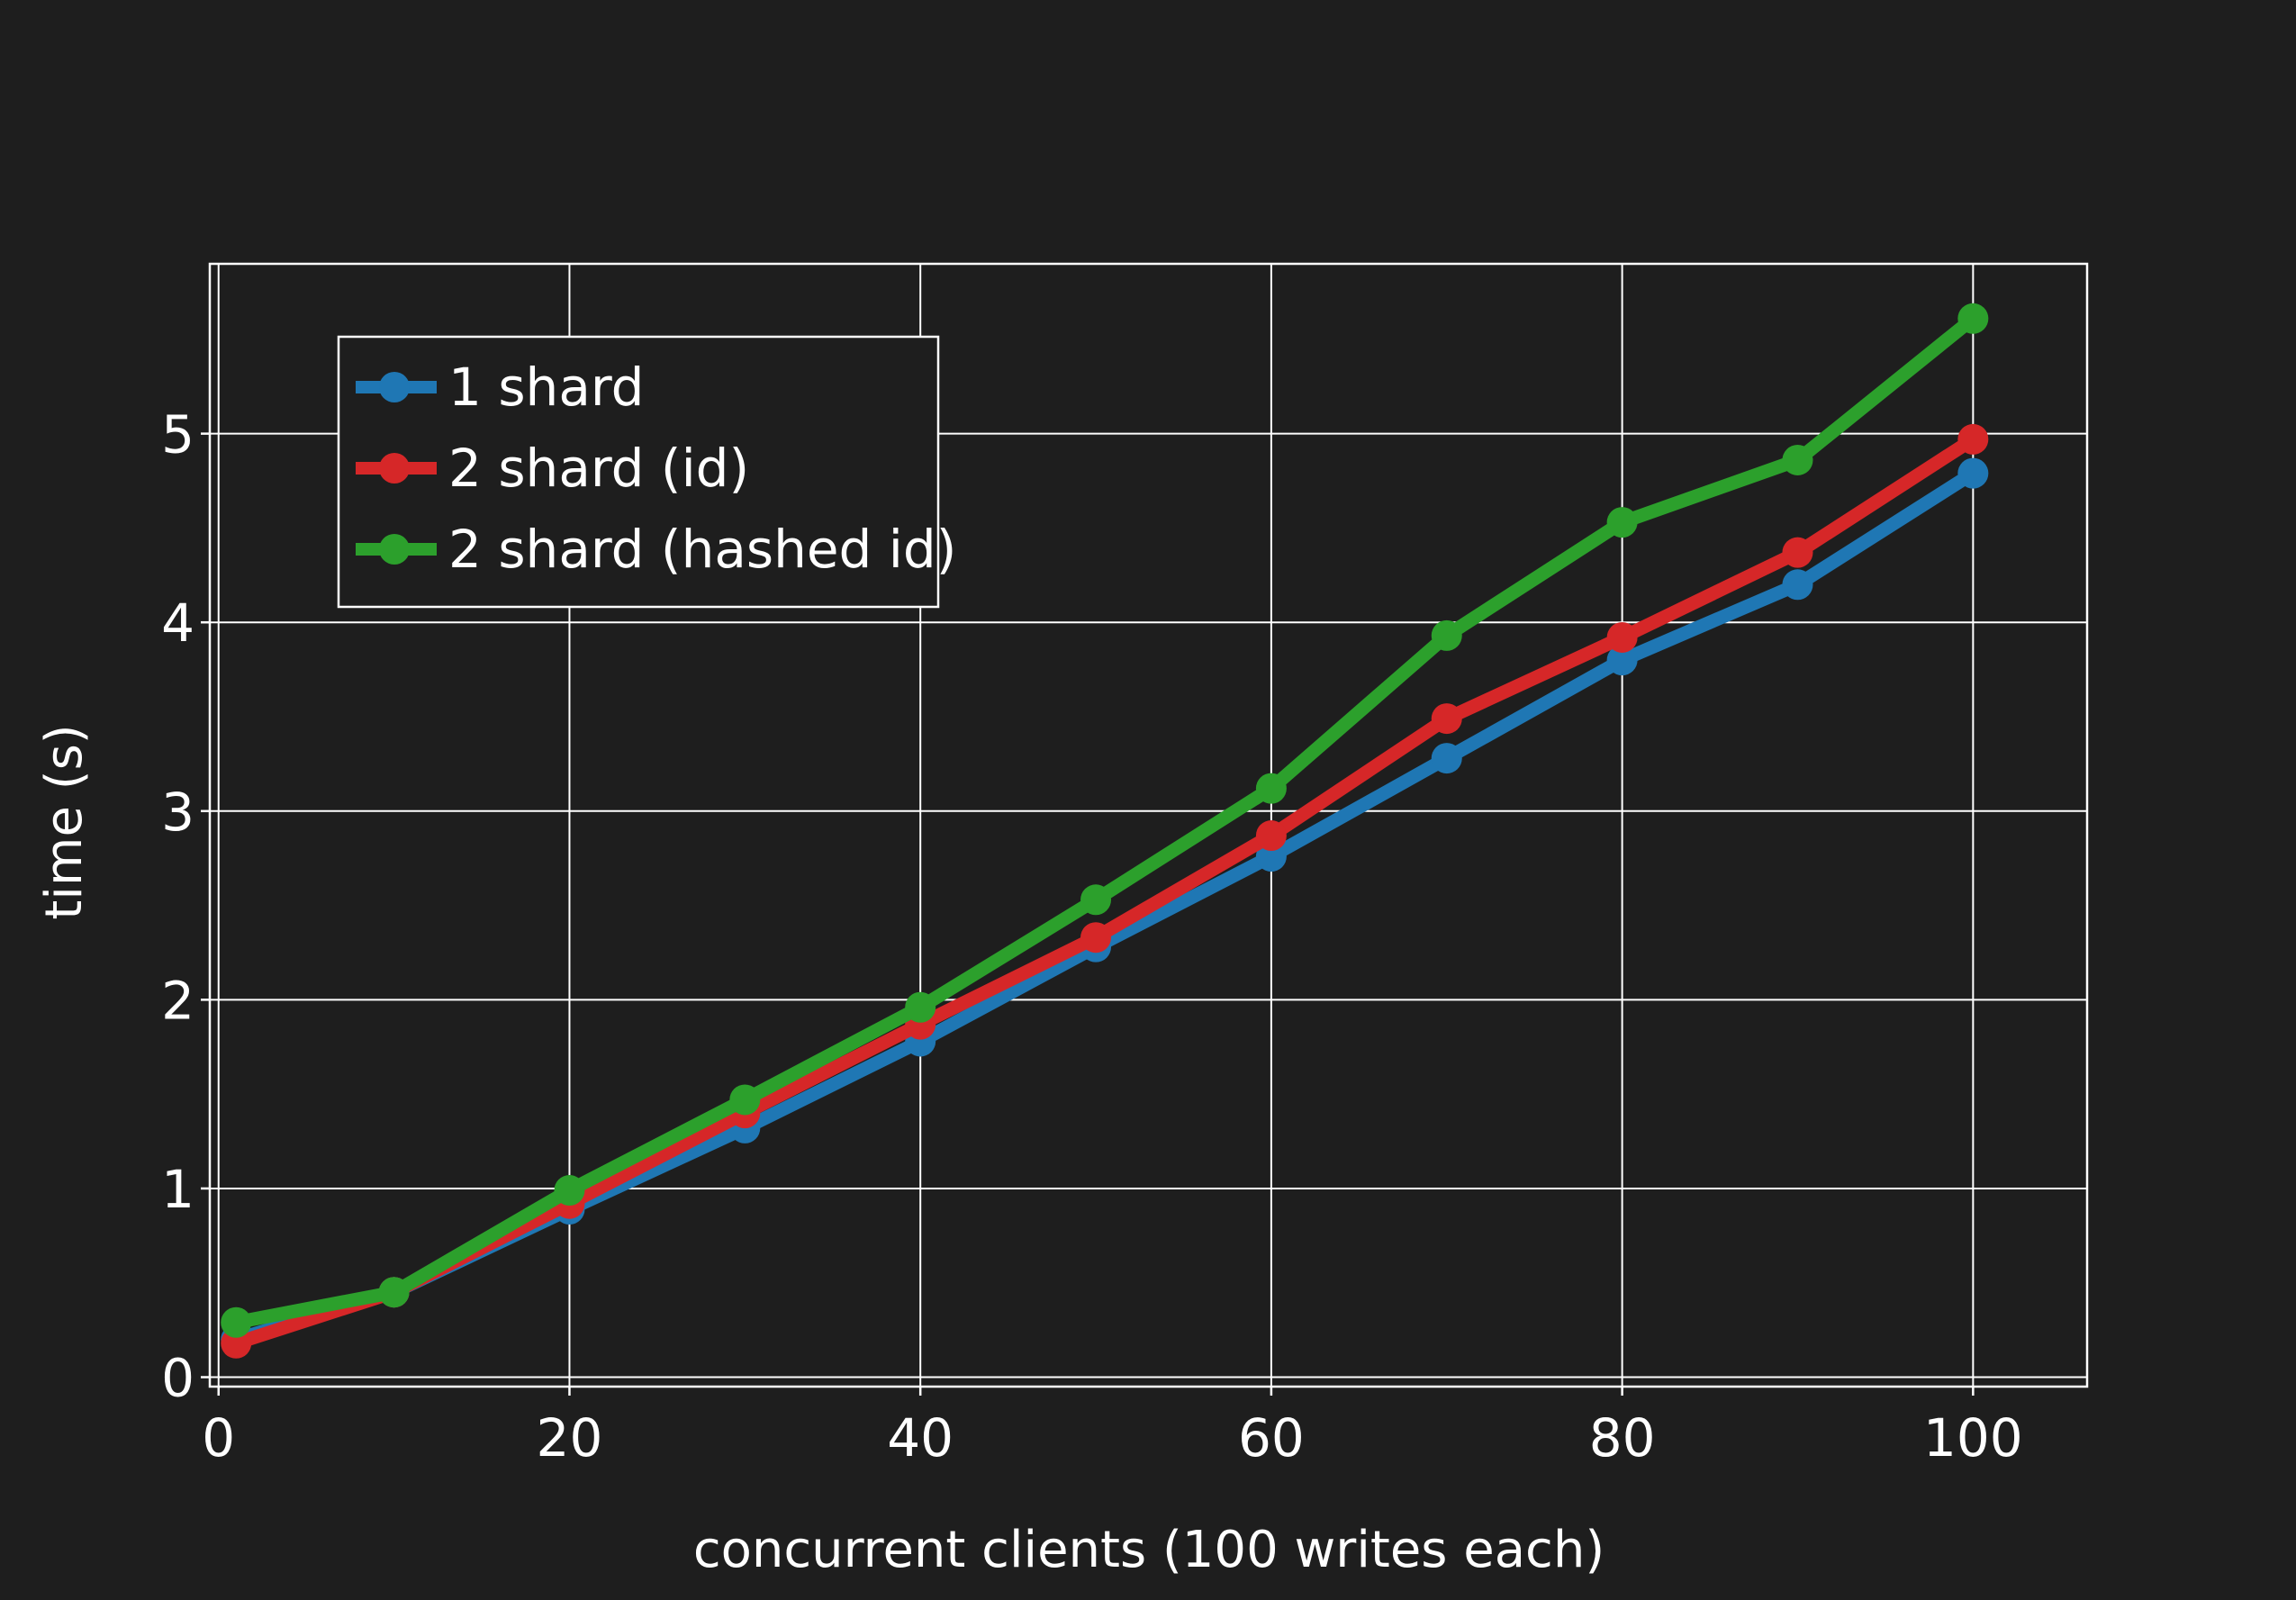 This screenshot has width=2296, height=1600. I want to click on legend-item-2-shard-hashed-id: 2 shard (hashed id), so click(656, 549).